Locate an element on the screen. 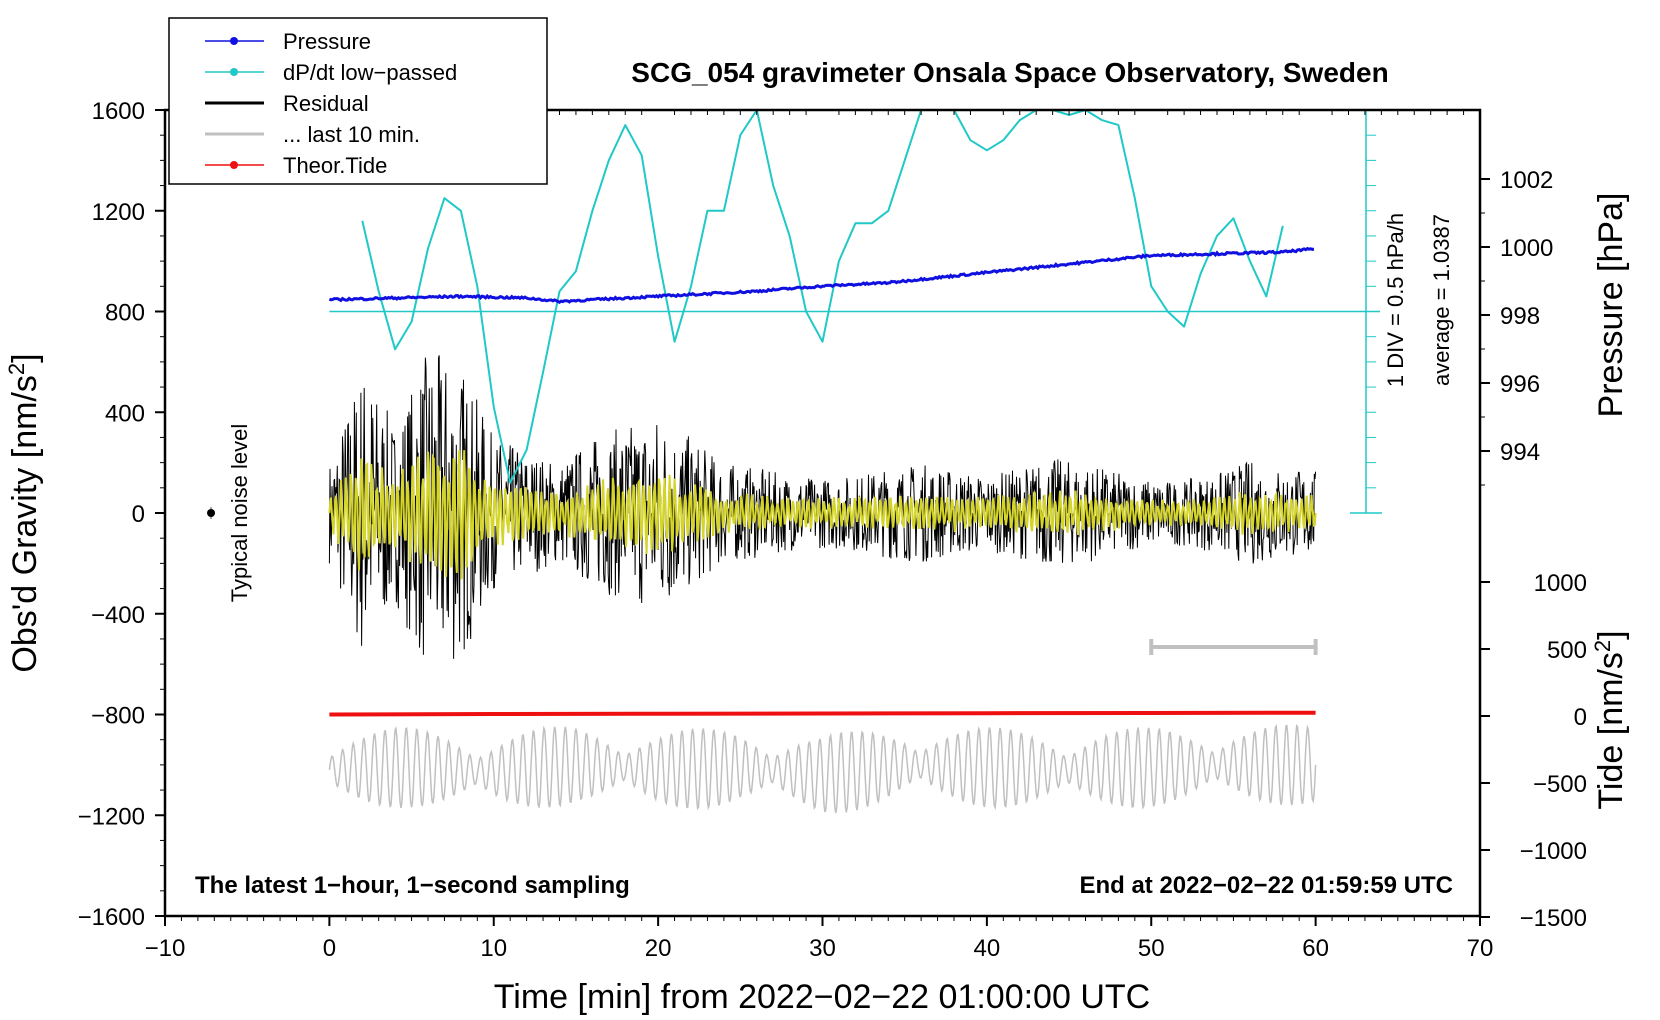  footer-right-note: End at 2022−02−22 01:59:59 UTC is located at coordinates (1266, 885).